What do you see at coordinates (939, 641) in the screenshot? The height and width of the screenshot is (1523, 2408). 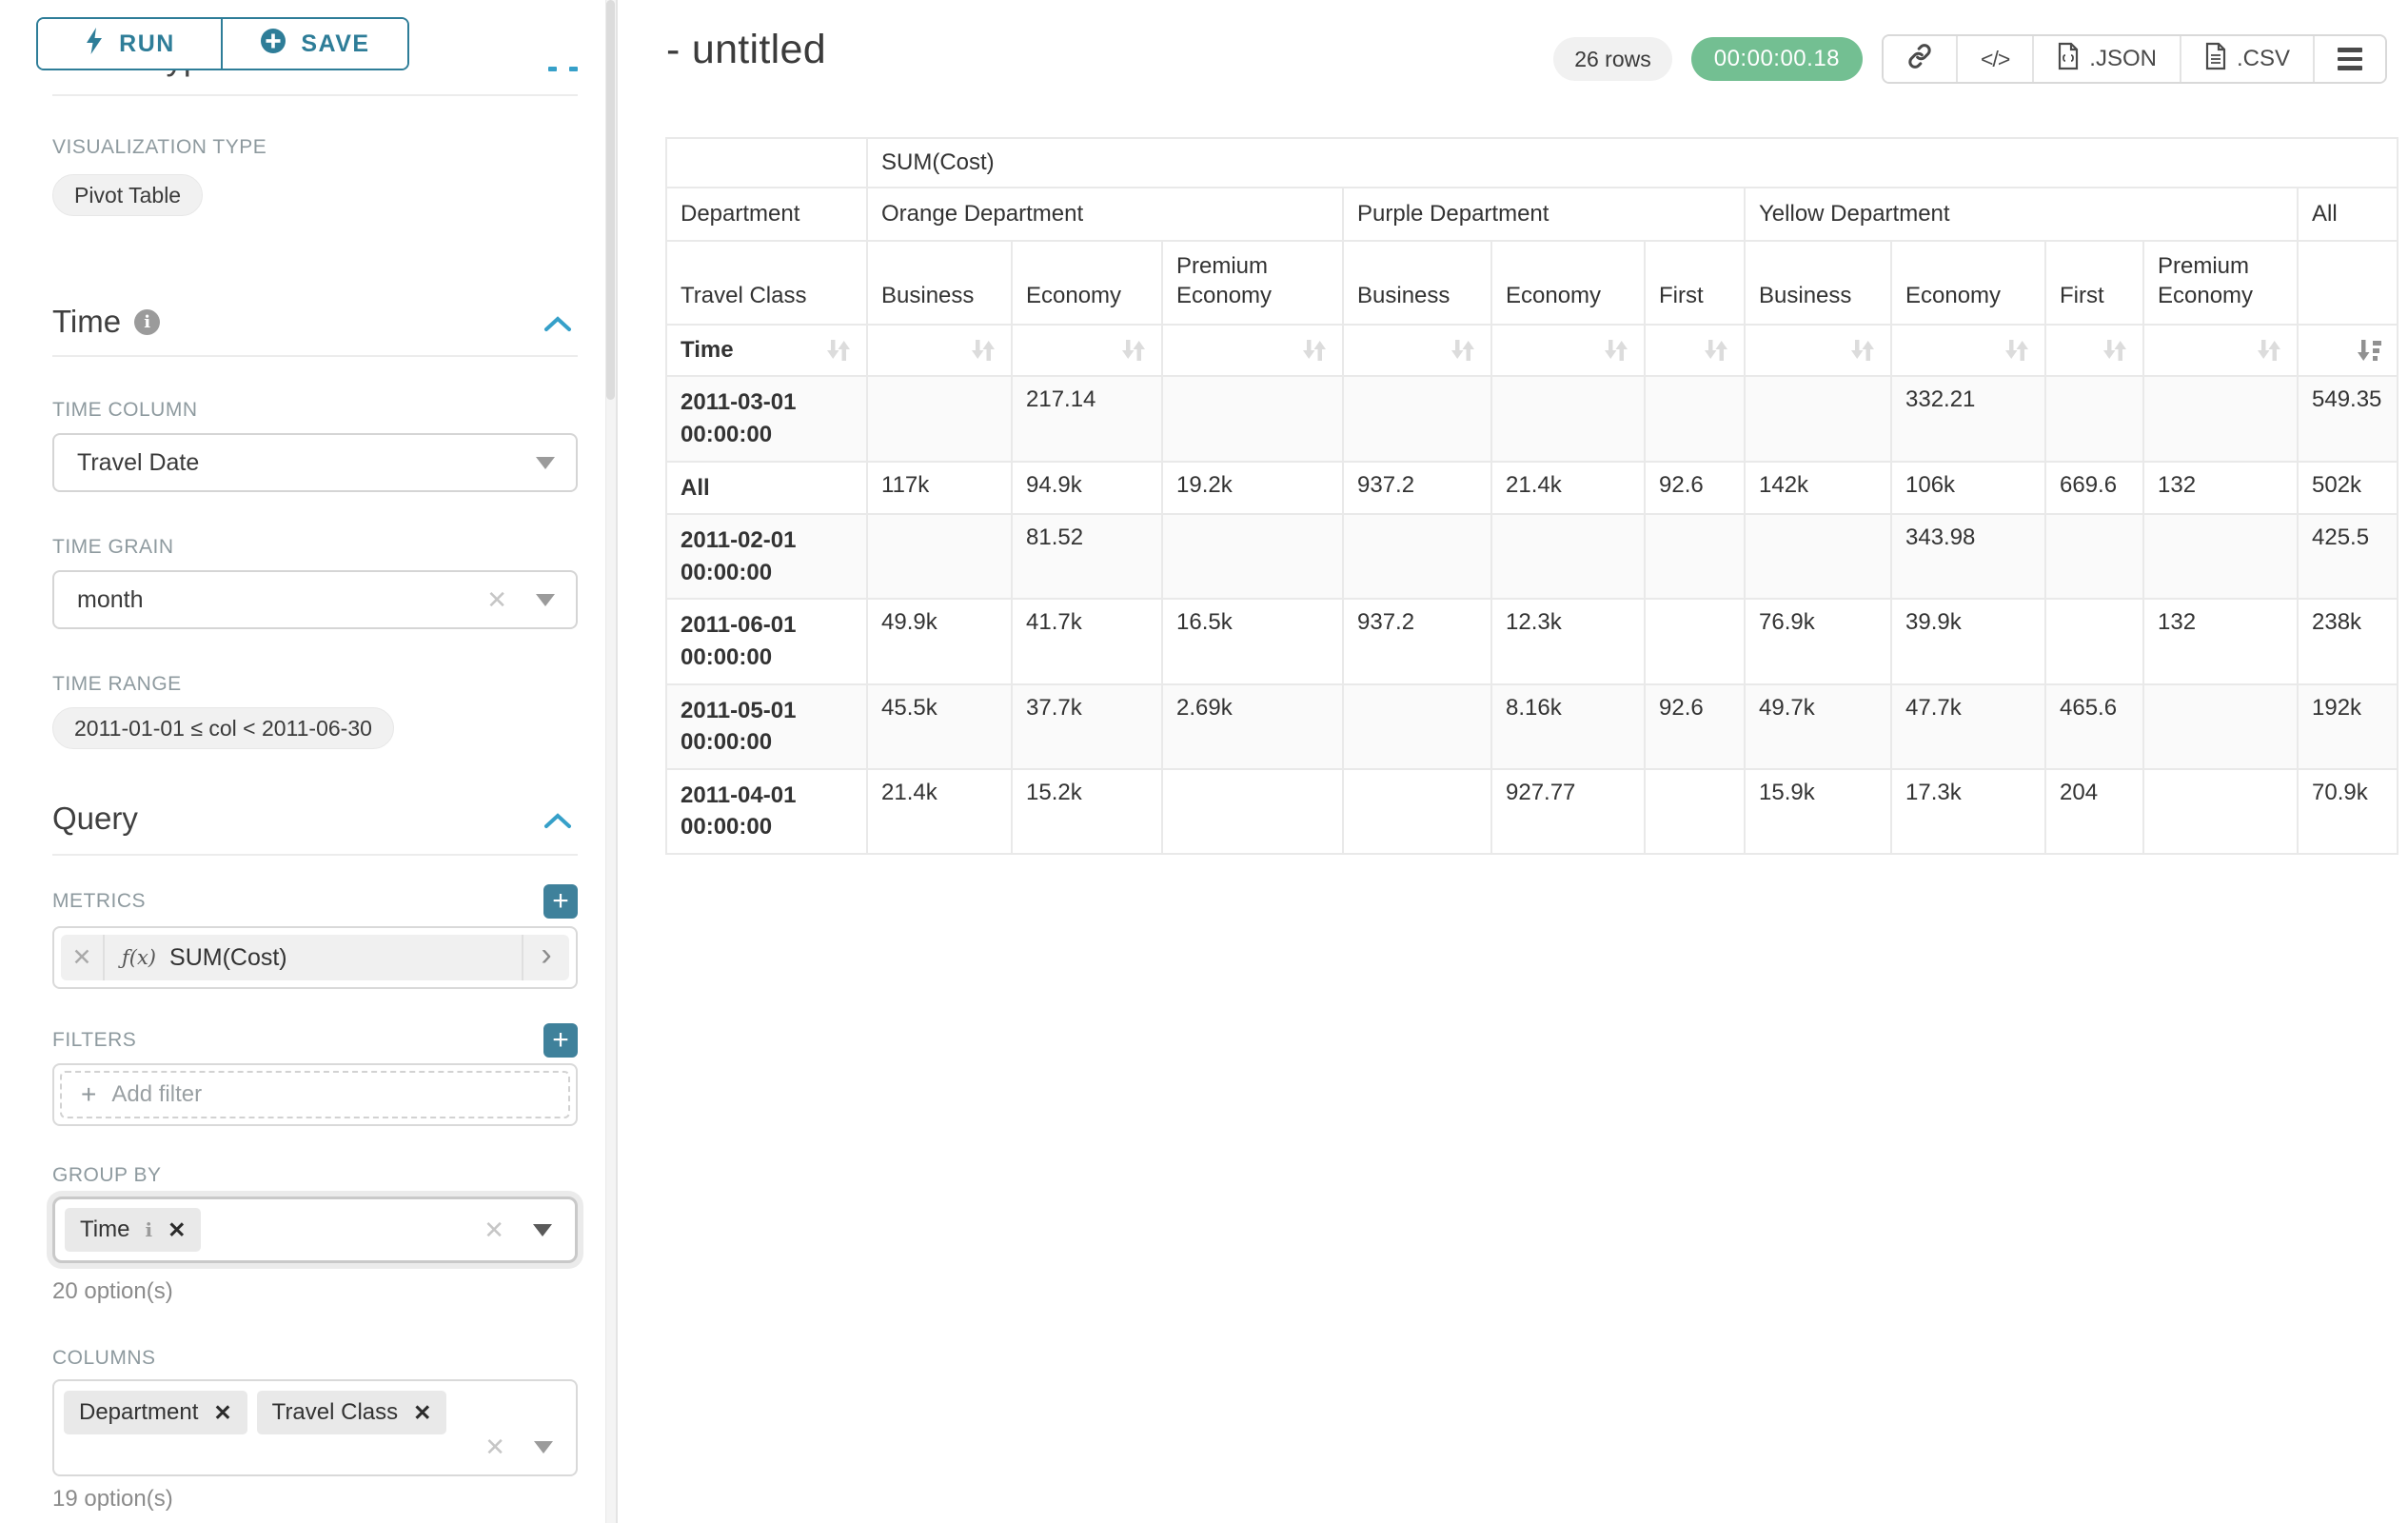 I see `pivot-cell: 49.9k` at bounding box center [939, 641].